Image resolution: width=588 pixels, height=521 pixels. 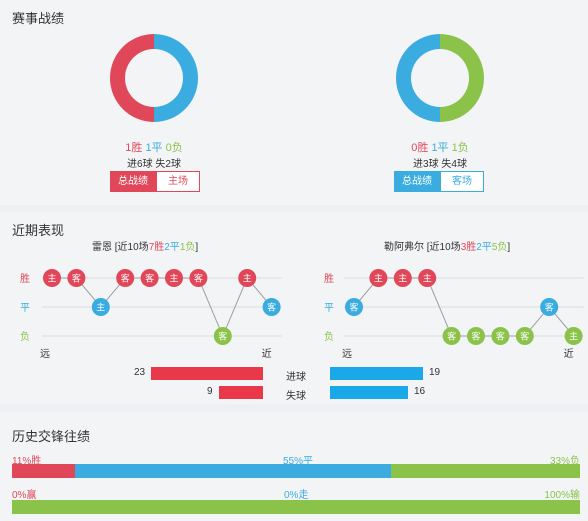 I want to click on left-axis-label-D: 平, so click(x=25, y=308).